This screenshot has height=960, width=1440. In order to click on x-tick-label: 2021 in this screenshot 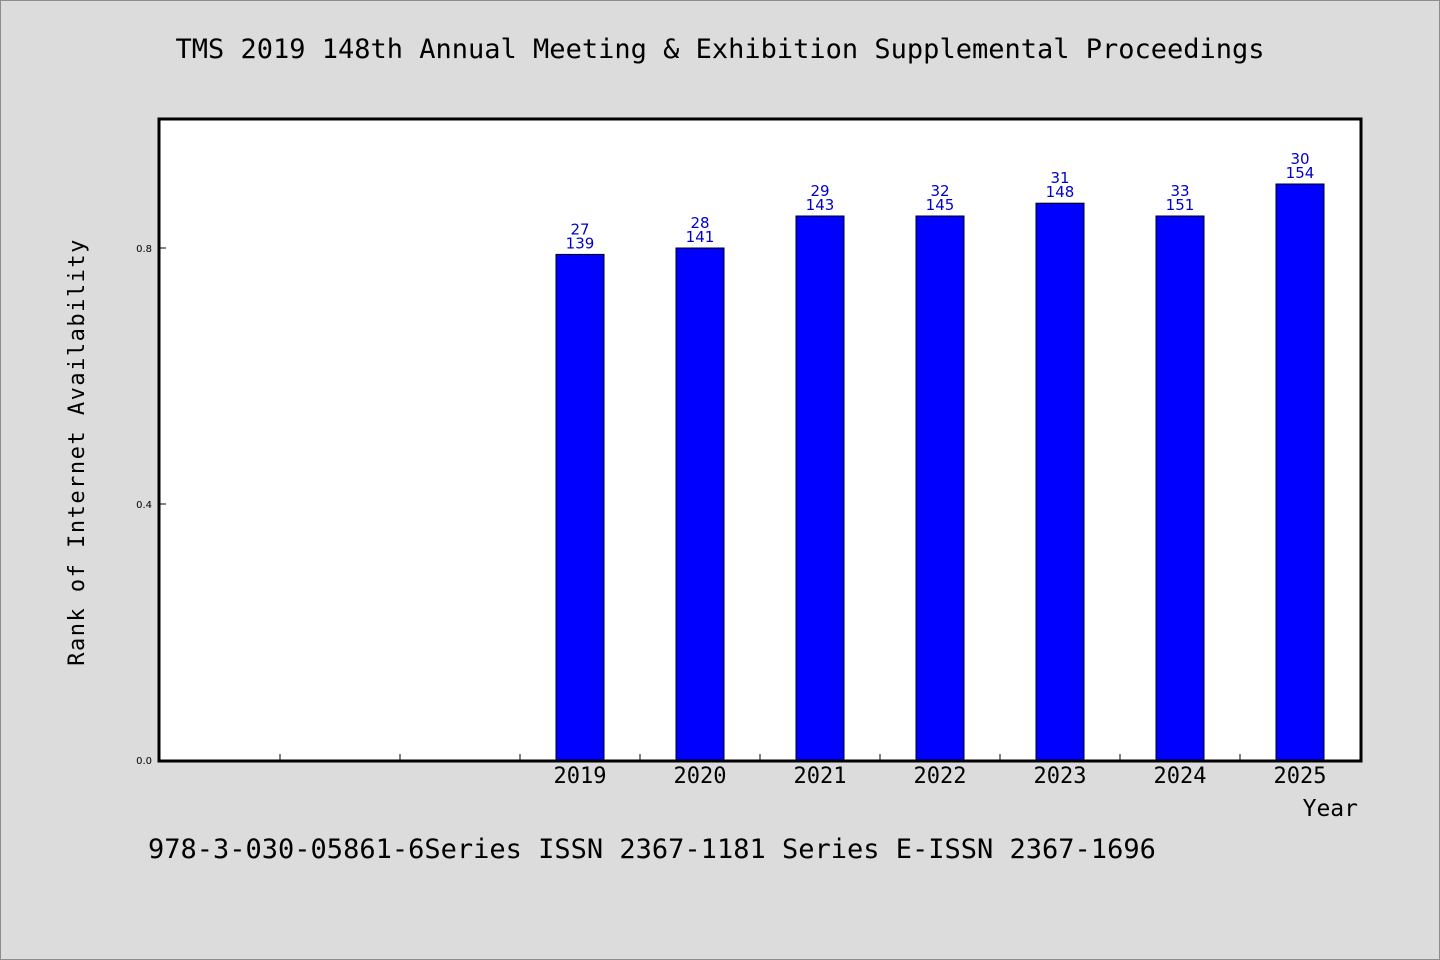, I will do `click(820, 776)`.